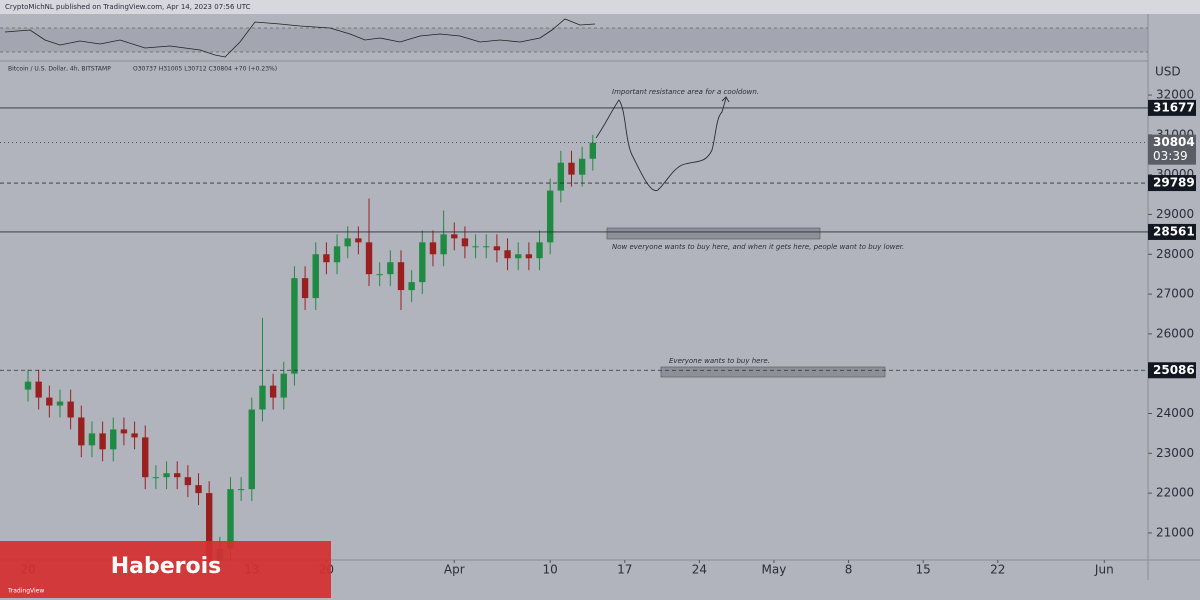  I want to click on countdown-label: 03:39, so click(1170, 156).